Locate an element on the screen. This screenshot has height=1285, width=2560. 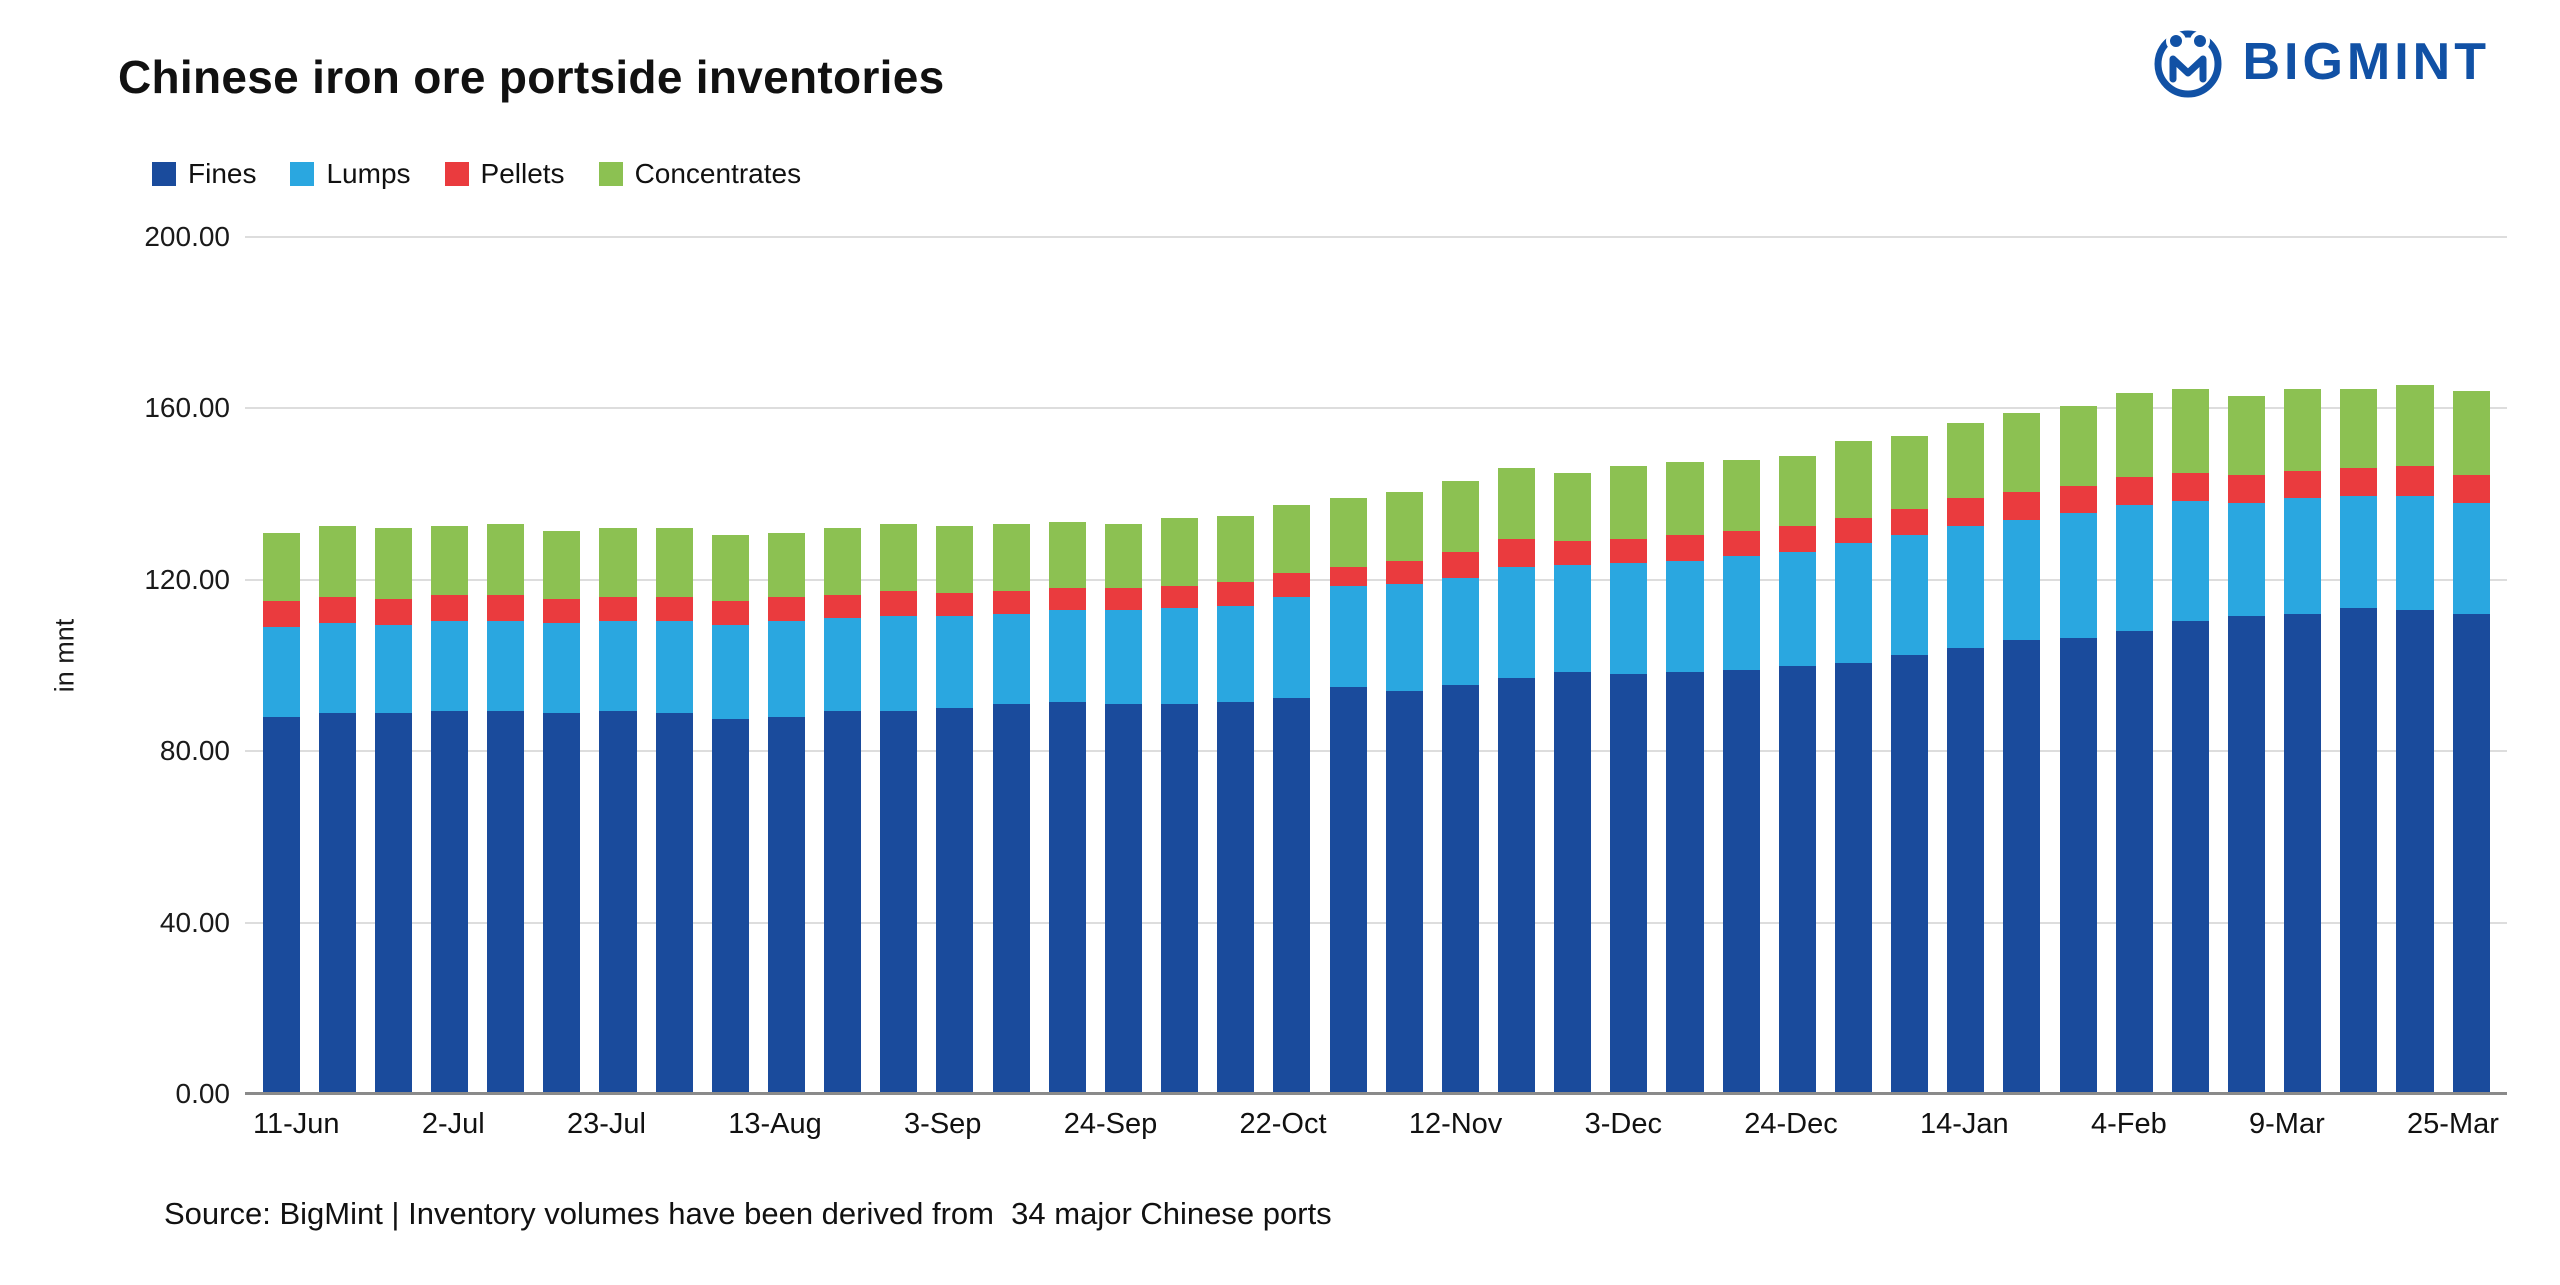
gridline is located at coordinates (1376, 408).